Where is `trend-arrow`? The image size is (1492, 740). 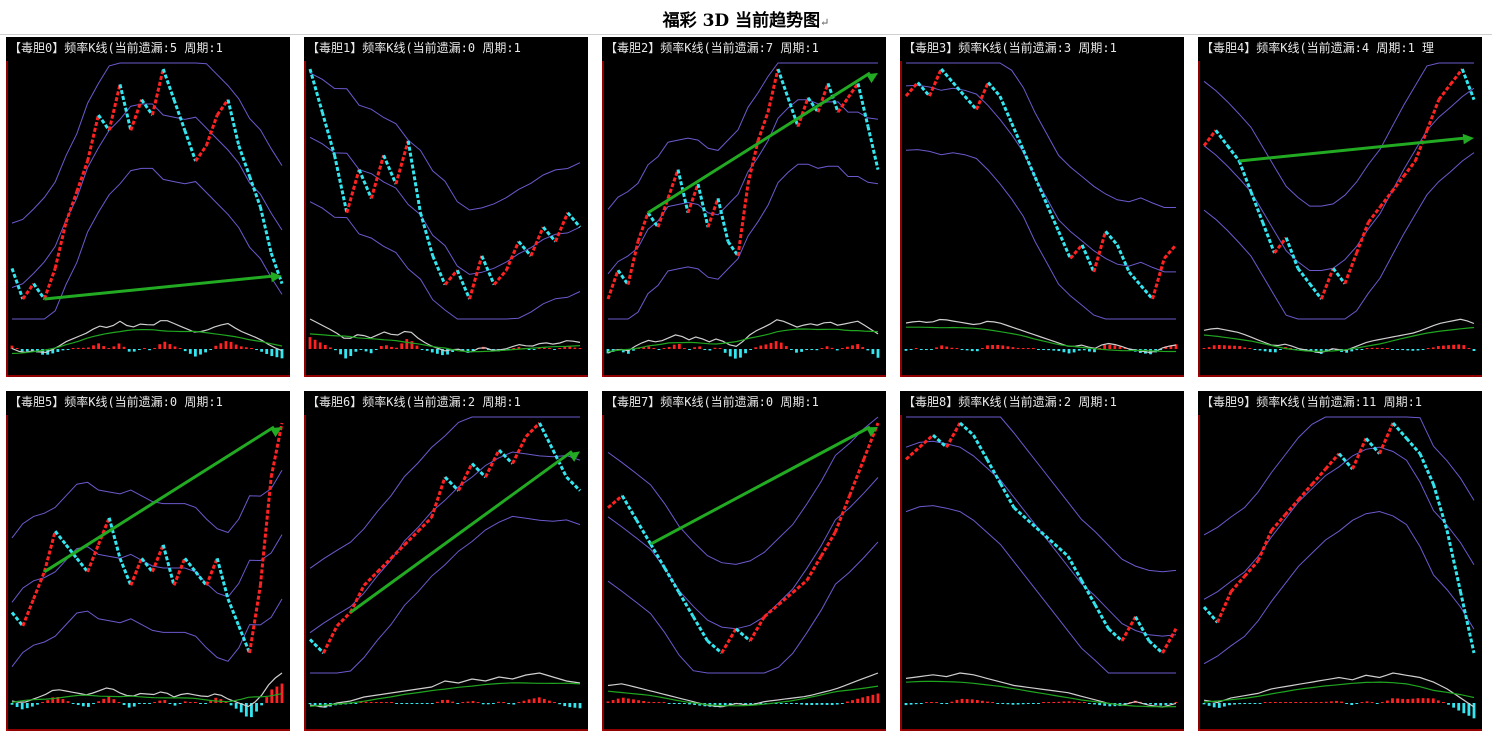
trend-arrow is located at coordinates (162, 499).